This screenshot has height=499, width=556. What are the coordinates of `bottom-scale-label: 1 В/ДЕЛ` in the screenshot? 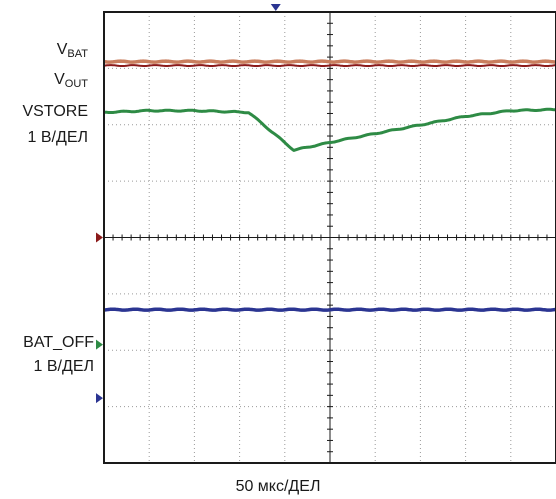 It's located at (63, 366).